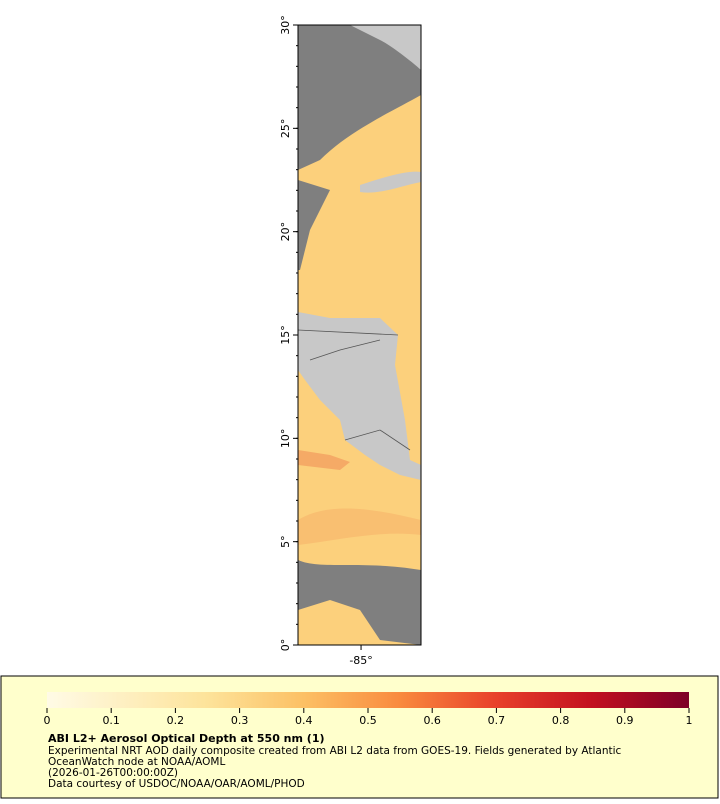  I want to click on colorbar-tick-label: 1, so click(689, 720).